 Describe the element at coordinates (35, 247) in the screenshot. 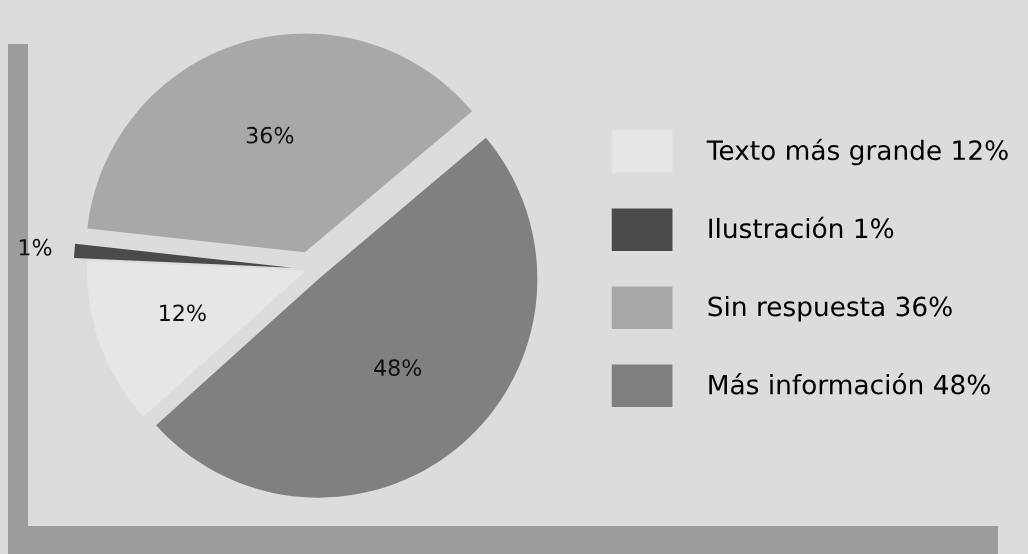

I see `data-label: 1%` at that location.